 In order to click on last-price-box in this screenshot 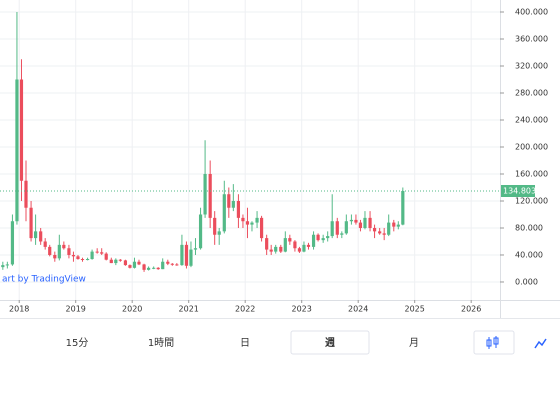, I will do `click(518, 190)`.